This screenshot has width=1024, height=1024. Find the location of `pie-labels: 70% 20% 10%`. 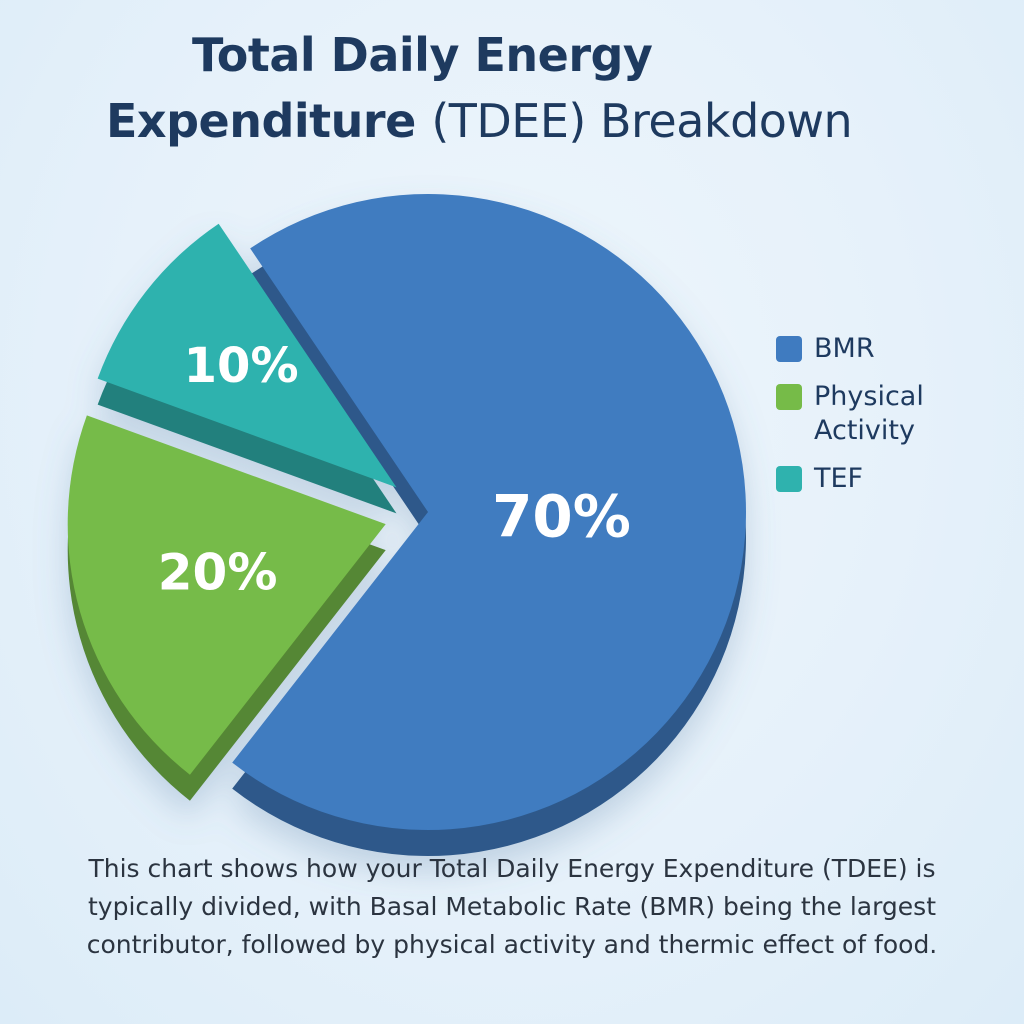

pie-labels: 70% 20% 10% is located at coordinates (394, 469).